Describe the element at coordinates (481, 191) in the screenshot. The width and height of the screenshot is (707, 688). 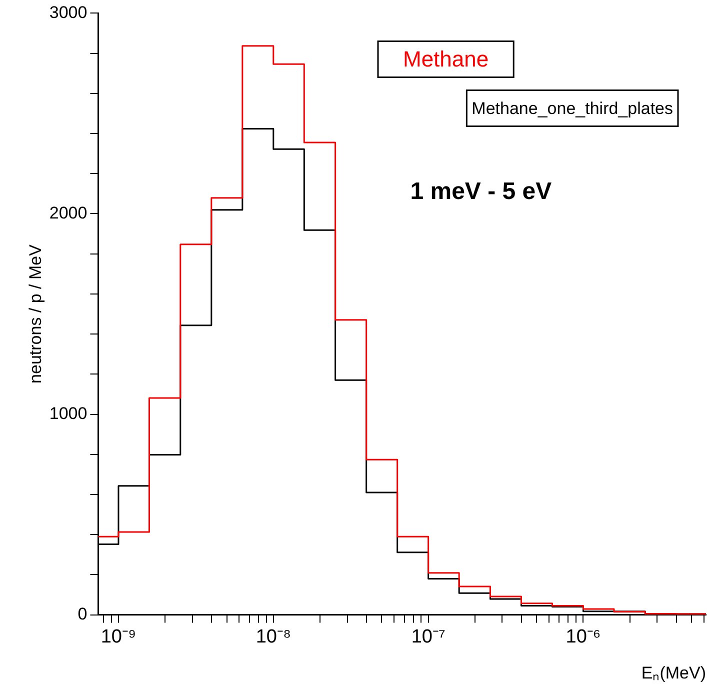
I see `annotation: 1 meV - 5 eV` at that location.